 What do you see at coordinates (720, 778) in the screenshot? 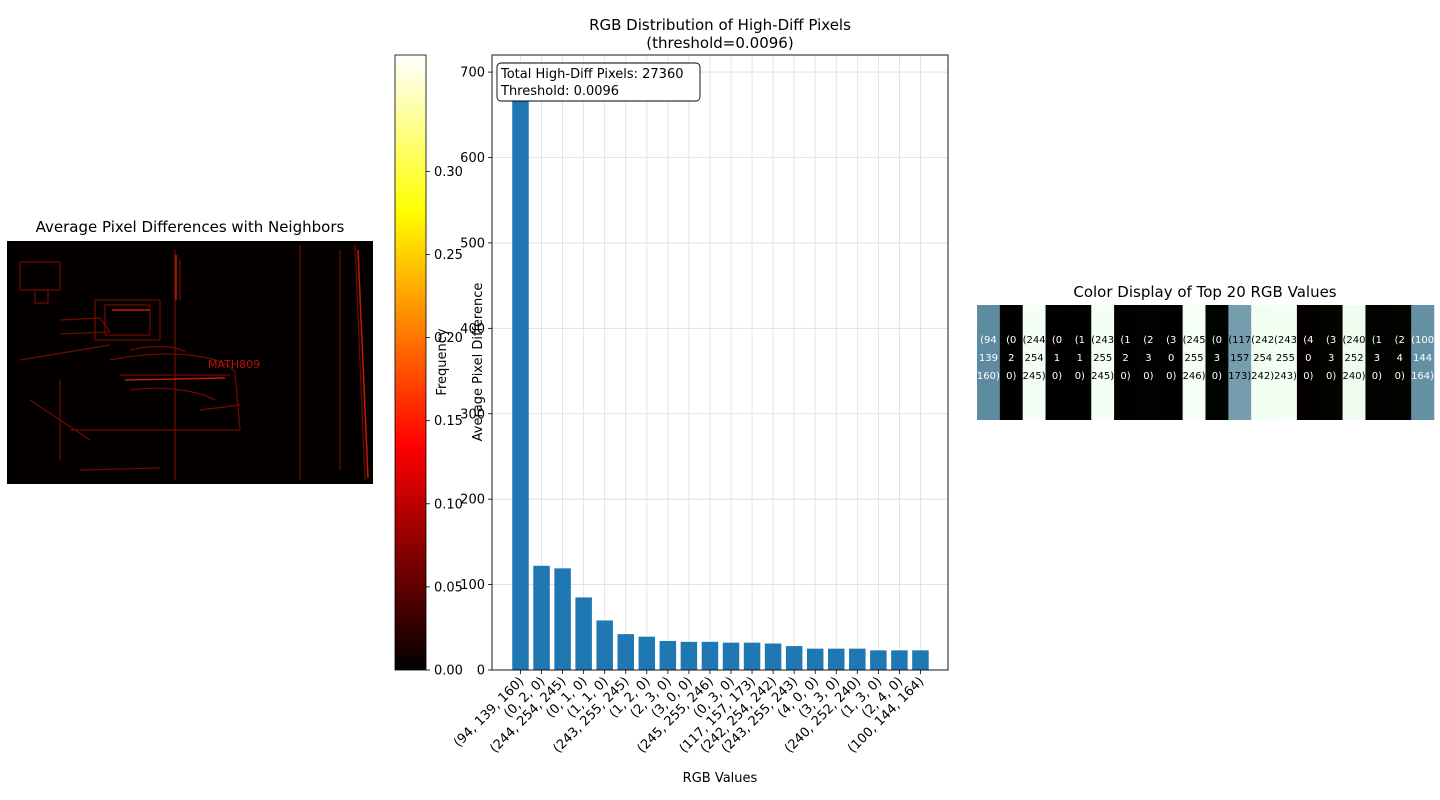
I see `bar-chart-x-label: RGB Values` at bounding box center [720, 778].